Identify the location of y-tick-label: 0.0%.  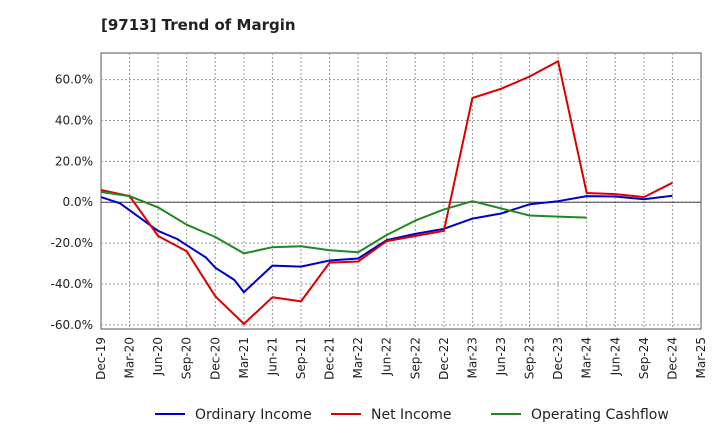
(78, 202).